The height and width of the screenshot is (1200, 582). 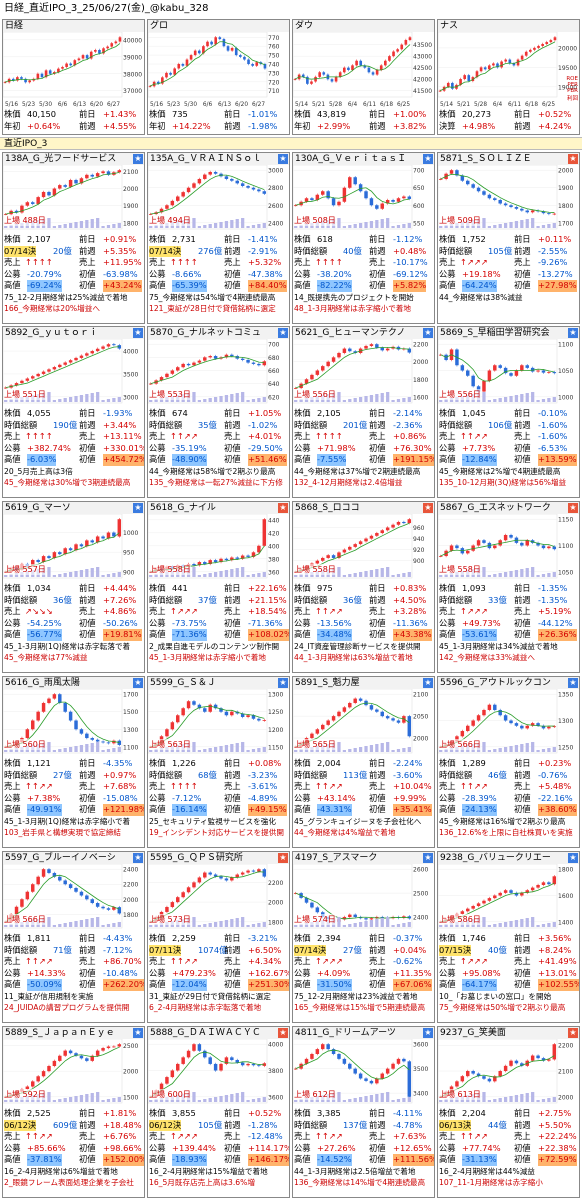 I want to click on mcap-value: 71億, so click(x=62, y=949).